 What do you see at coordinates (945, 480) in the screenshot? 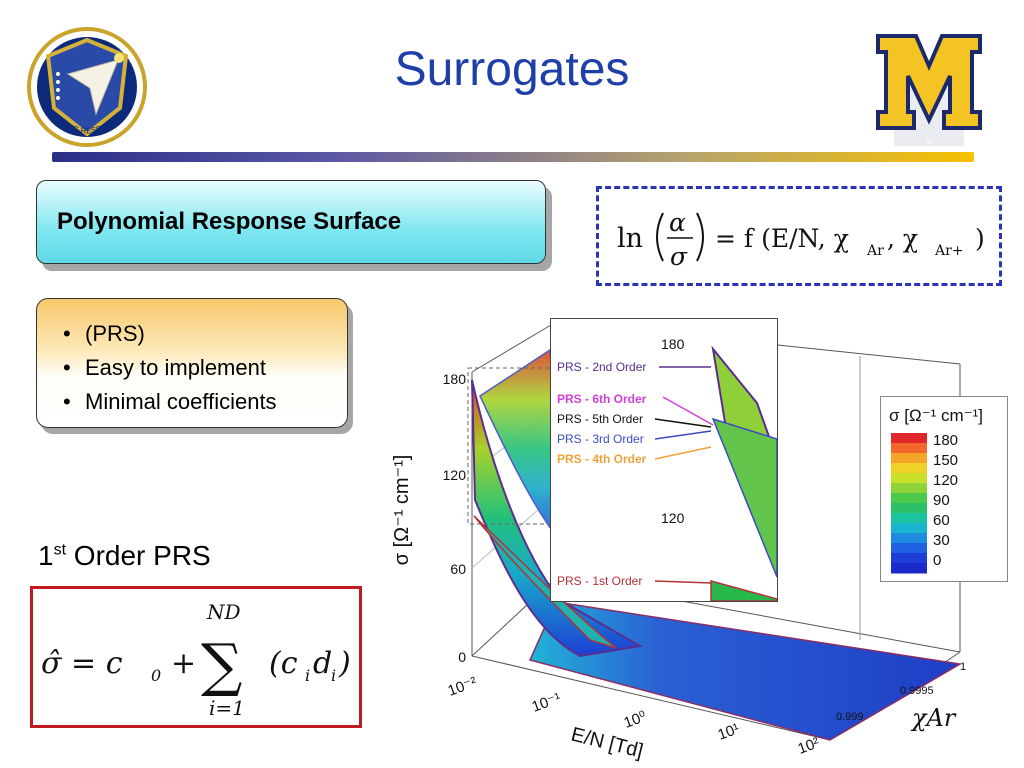
I see `legend-level: 120` at bounding box center [945, 480].